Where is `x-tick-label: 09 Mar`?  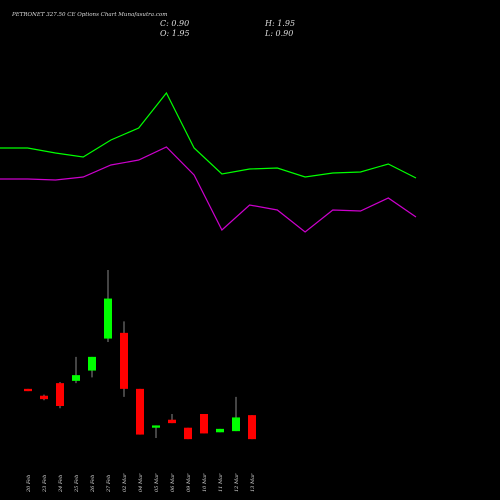
x-tick-label: 09 Mar is located at coordinates (189, 482).